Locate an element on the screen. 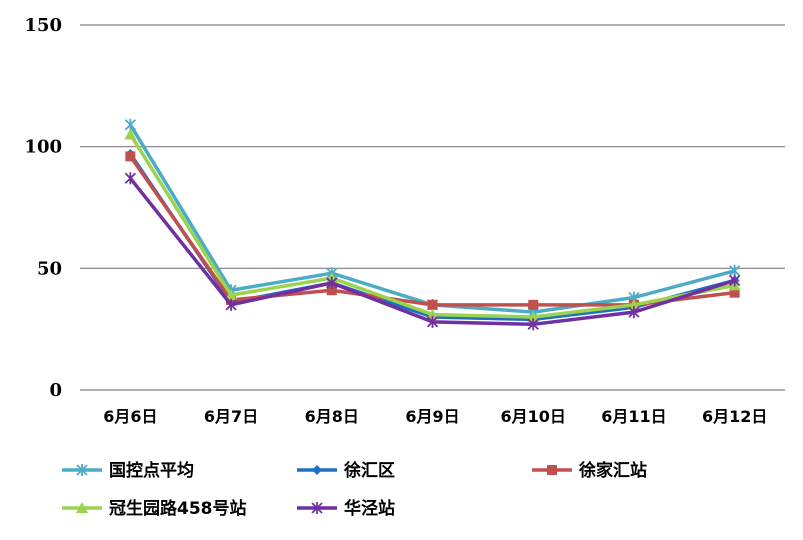 The width and height of the screenshot is (803, 540). y-tick-label: 150 is located at coordinates (43, 25).